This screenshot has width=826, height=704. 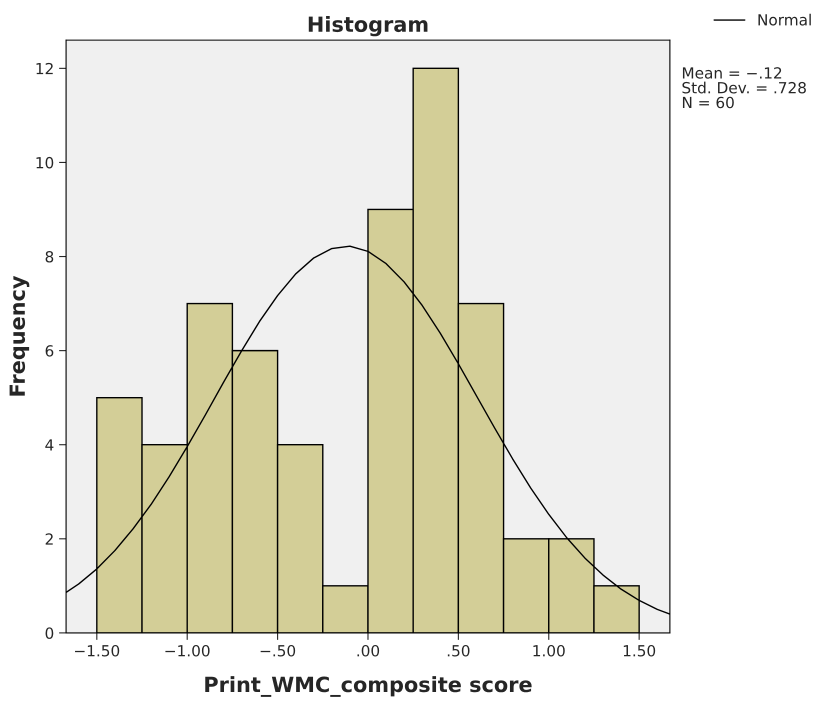 I want to click on x-tick-label: 1.00, so click(x=549, y=650).